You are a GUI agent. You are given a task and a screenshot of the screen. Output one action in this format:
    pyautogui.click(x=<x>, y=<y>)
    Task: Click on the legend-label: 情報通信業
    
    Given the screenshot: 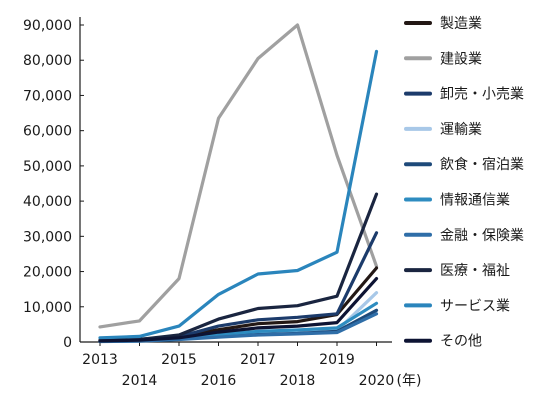 What is the action you would take?
    pyautogui.click(x=475, y=201)
    